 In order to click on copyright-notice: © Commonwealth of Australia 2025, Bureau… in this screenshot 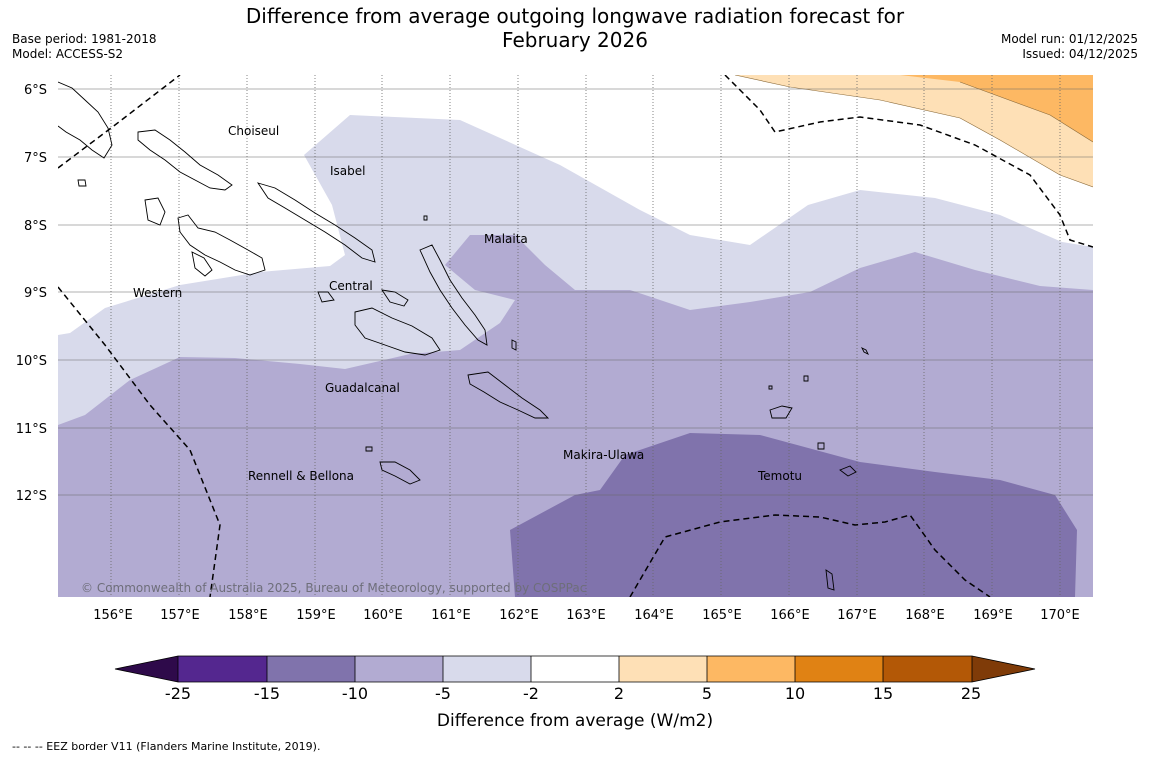, I will do `click(333, 588)`.